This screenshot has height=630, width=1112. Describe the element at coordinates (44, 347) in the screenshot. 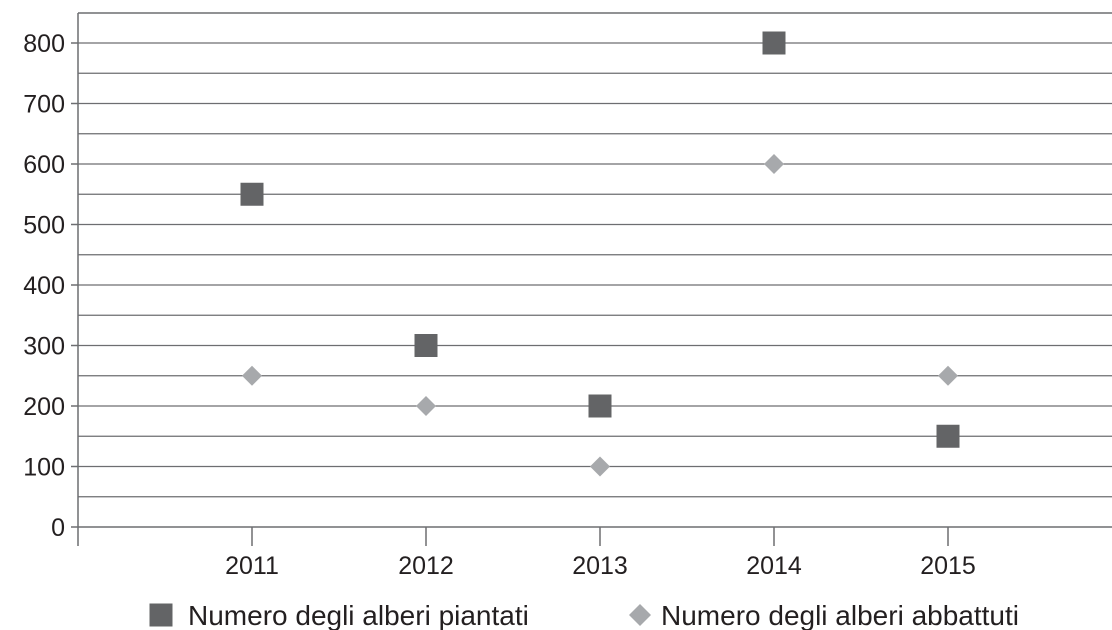

I see `y-tick-label: 300` at that location.